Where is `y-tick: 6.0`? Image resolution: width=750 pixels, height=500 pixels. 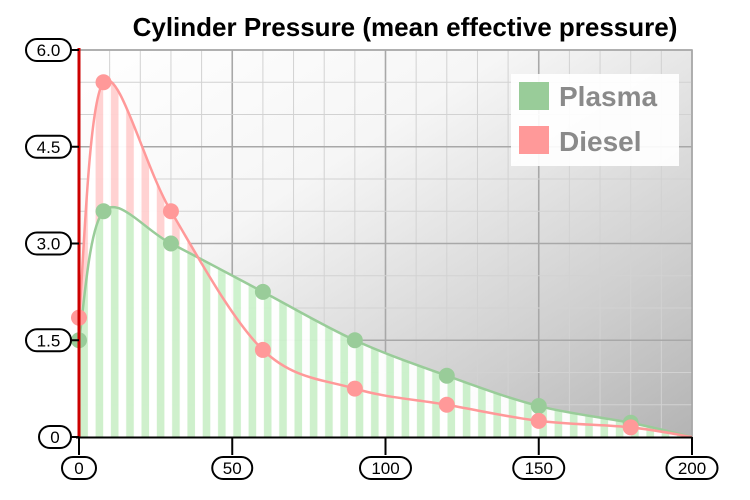 y-tick: 6.0 is located at coordinates (52, 50).